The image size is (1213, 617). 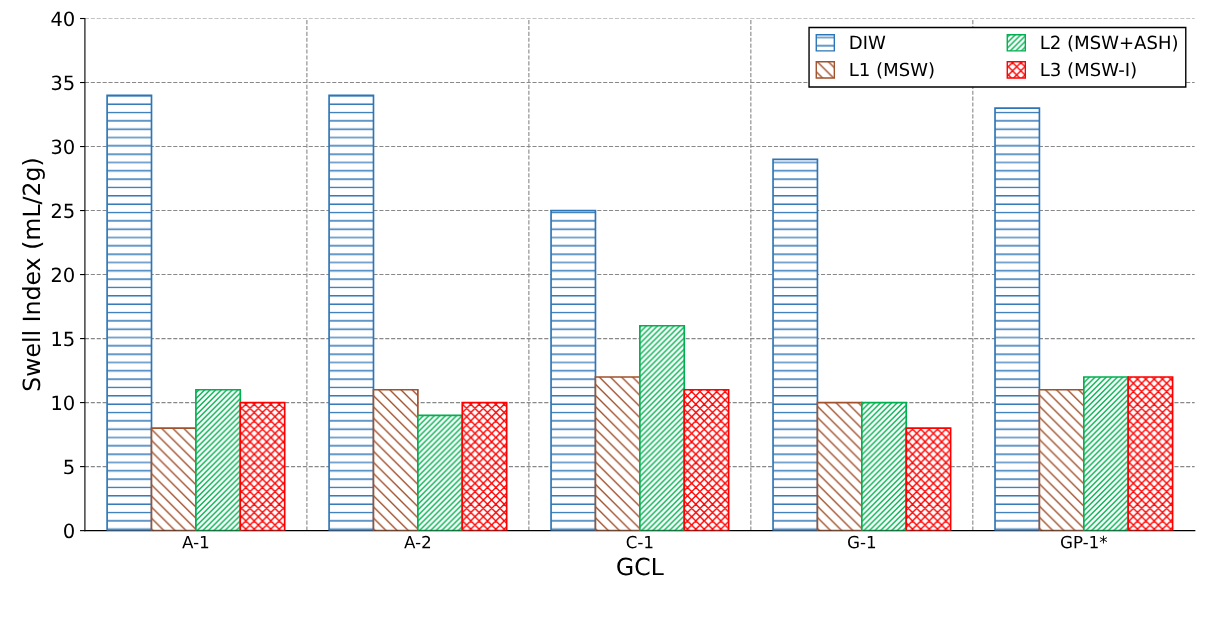 I want to click on x-tick-label: C-1, so click(x=639, y=542).